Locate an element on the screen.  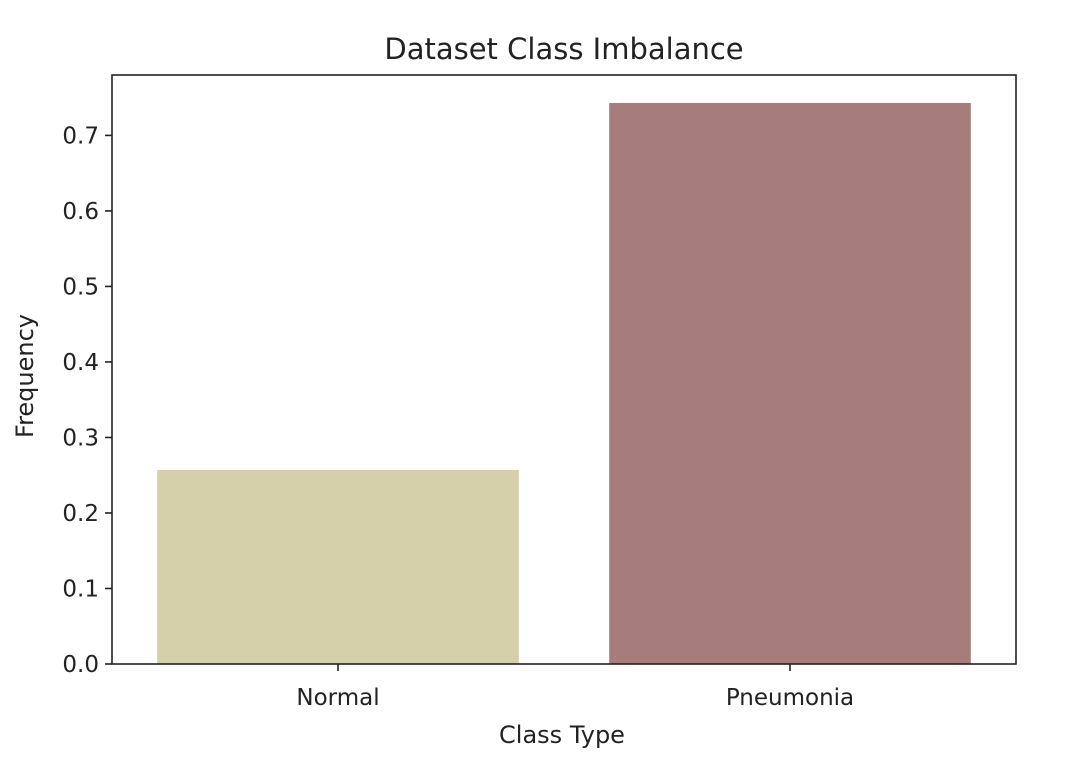
y-tick-label: 0.0 is located at coordinates (80, 665).